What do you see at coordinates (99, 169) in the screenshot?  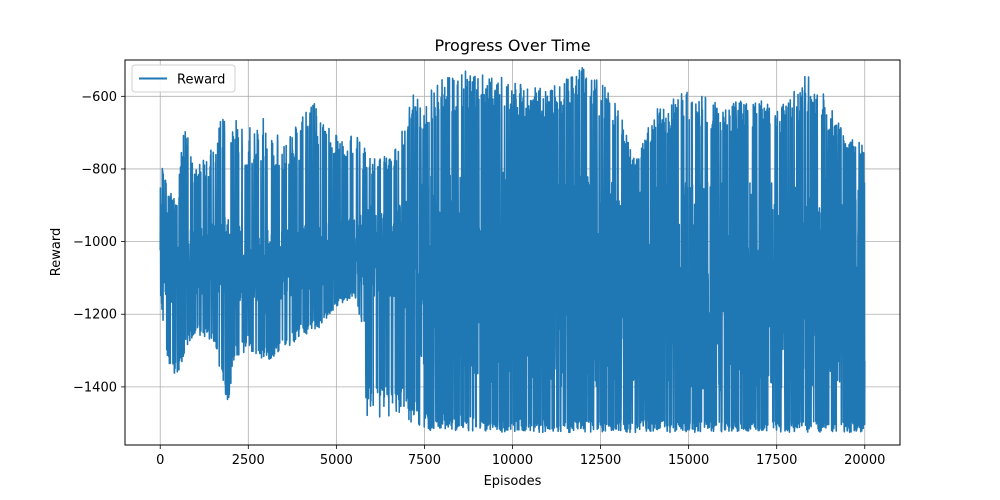 I see `y-tick-label: −800` at bounding box center [99, 169].